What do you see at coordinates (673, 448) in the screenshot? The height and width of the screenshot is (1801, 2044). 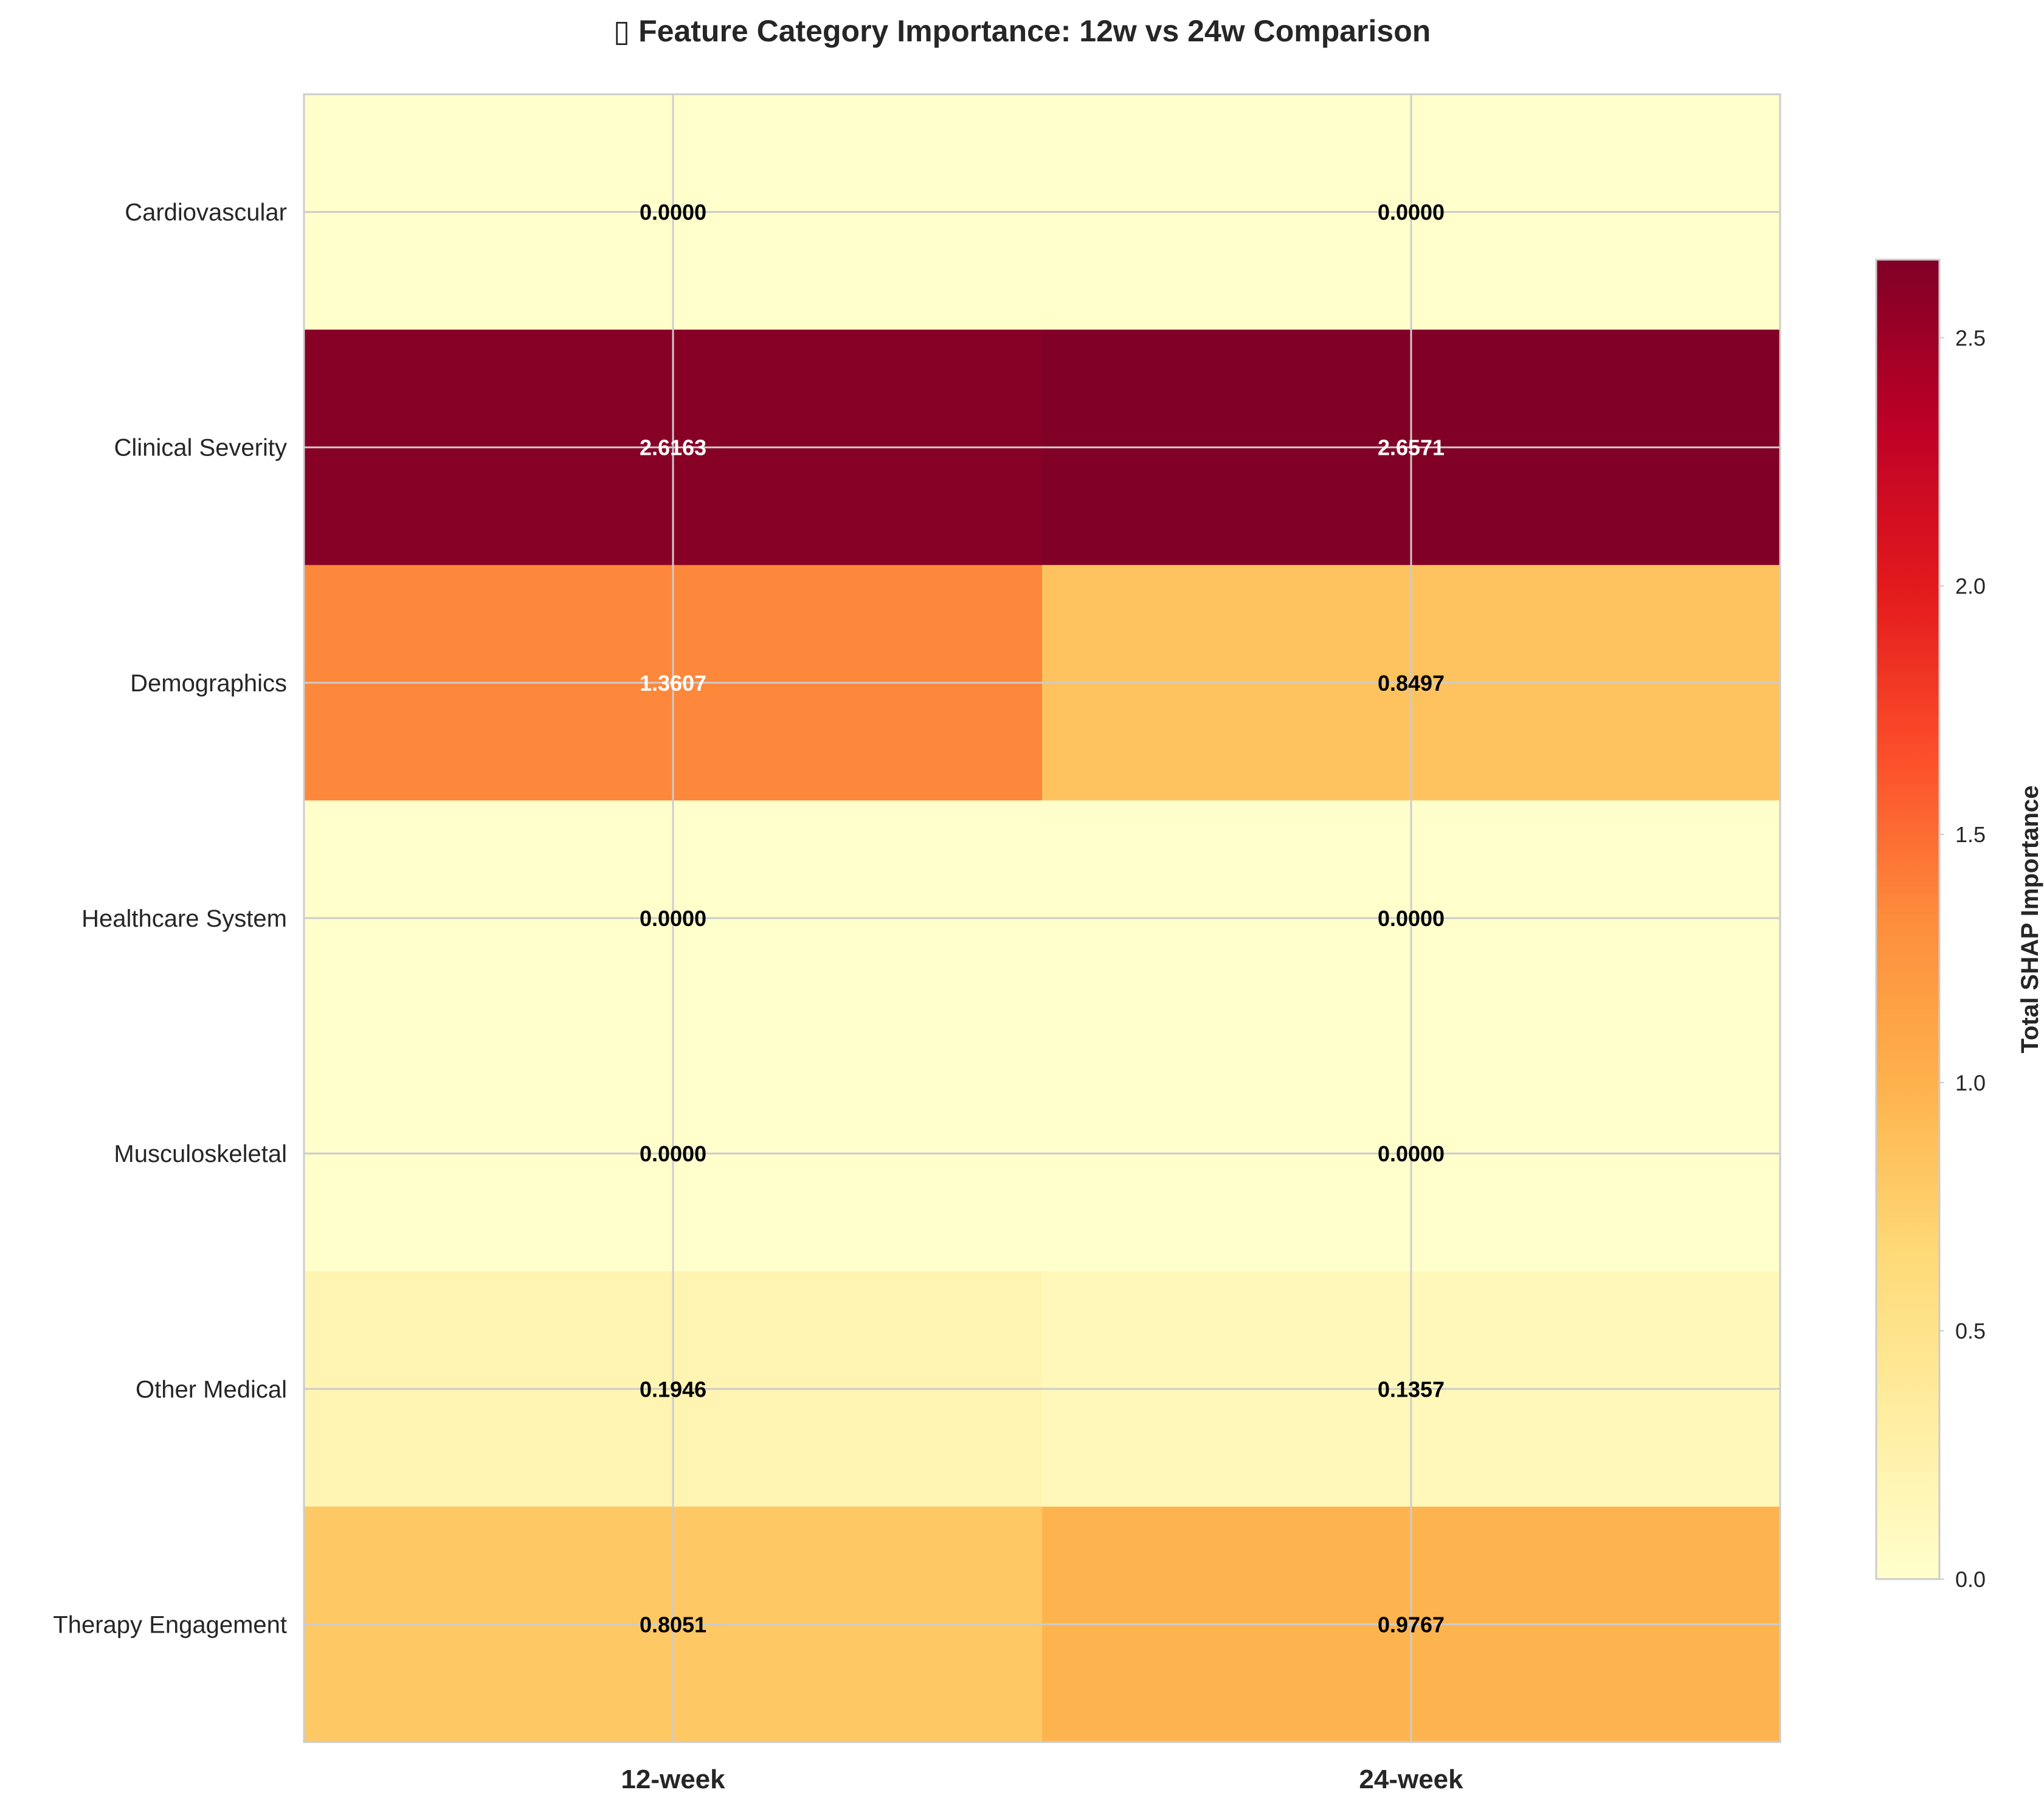 I see `cell-value-label: 2.6163` at bounding box center [673, 448].